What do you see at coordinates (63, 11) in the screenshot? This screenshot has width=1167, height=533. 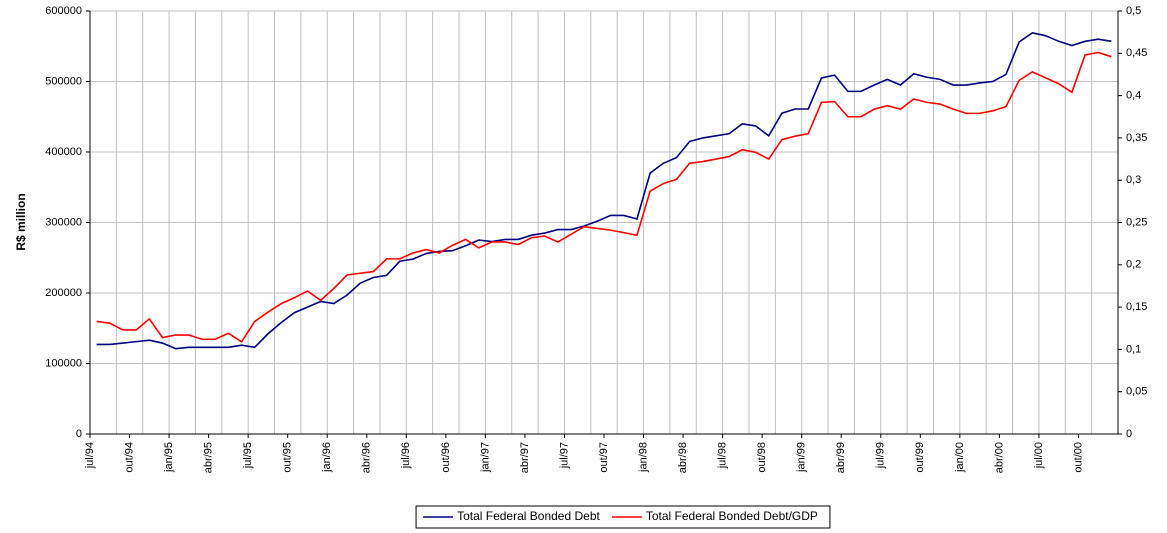 I see `y-tick-label: 600000` at bounding box center [63, 11].